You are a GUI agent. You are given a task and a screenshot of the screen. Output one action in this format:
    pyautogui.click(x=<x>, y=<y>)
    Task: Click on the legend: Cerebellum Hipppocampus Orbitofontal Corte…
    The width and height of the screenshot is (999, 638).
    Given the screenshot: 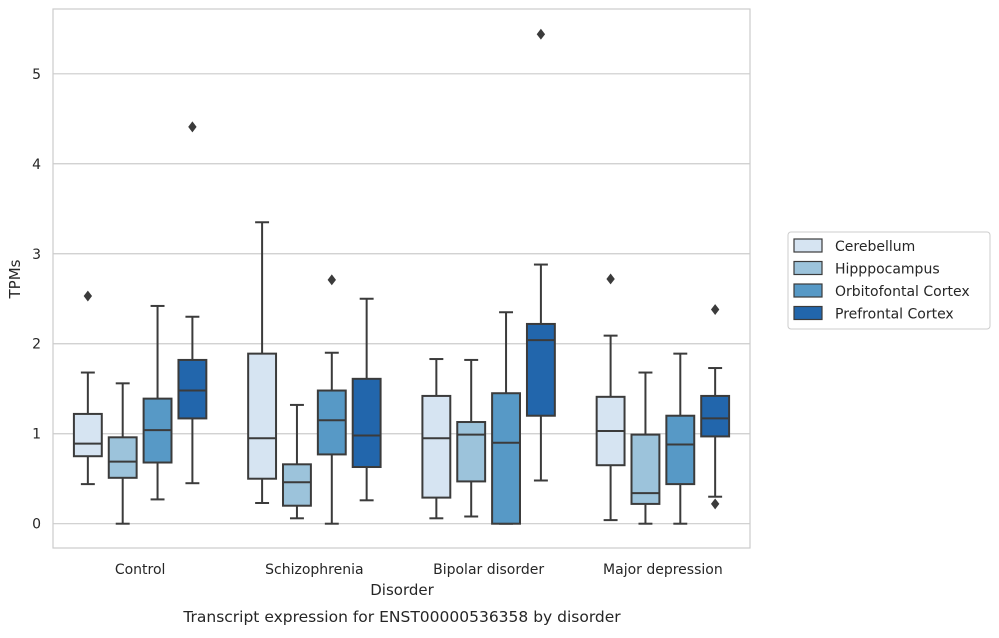 What is the action you would take?
    pyautogui.click(x=889, y=280)
    